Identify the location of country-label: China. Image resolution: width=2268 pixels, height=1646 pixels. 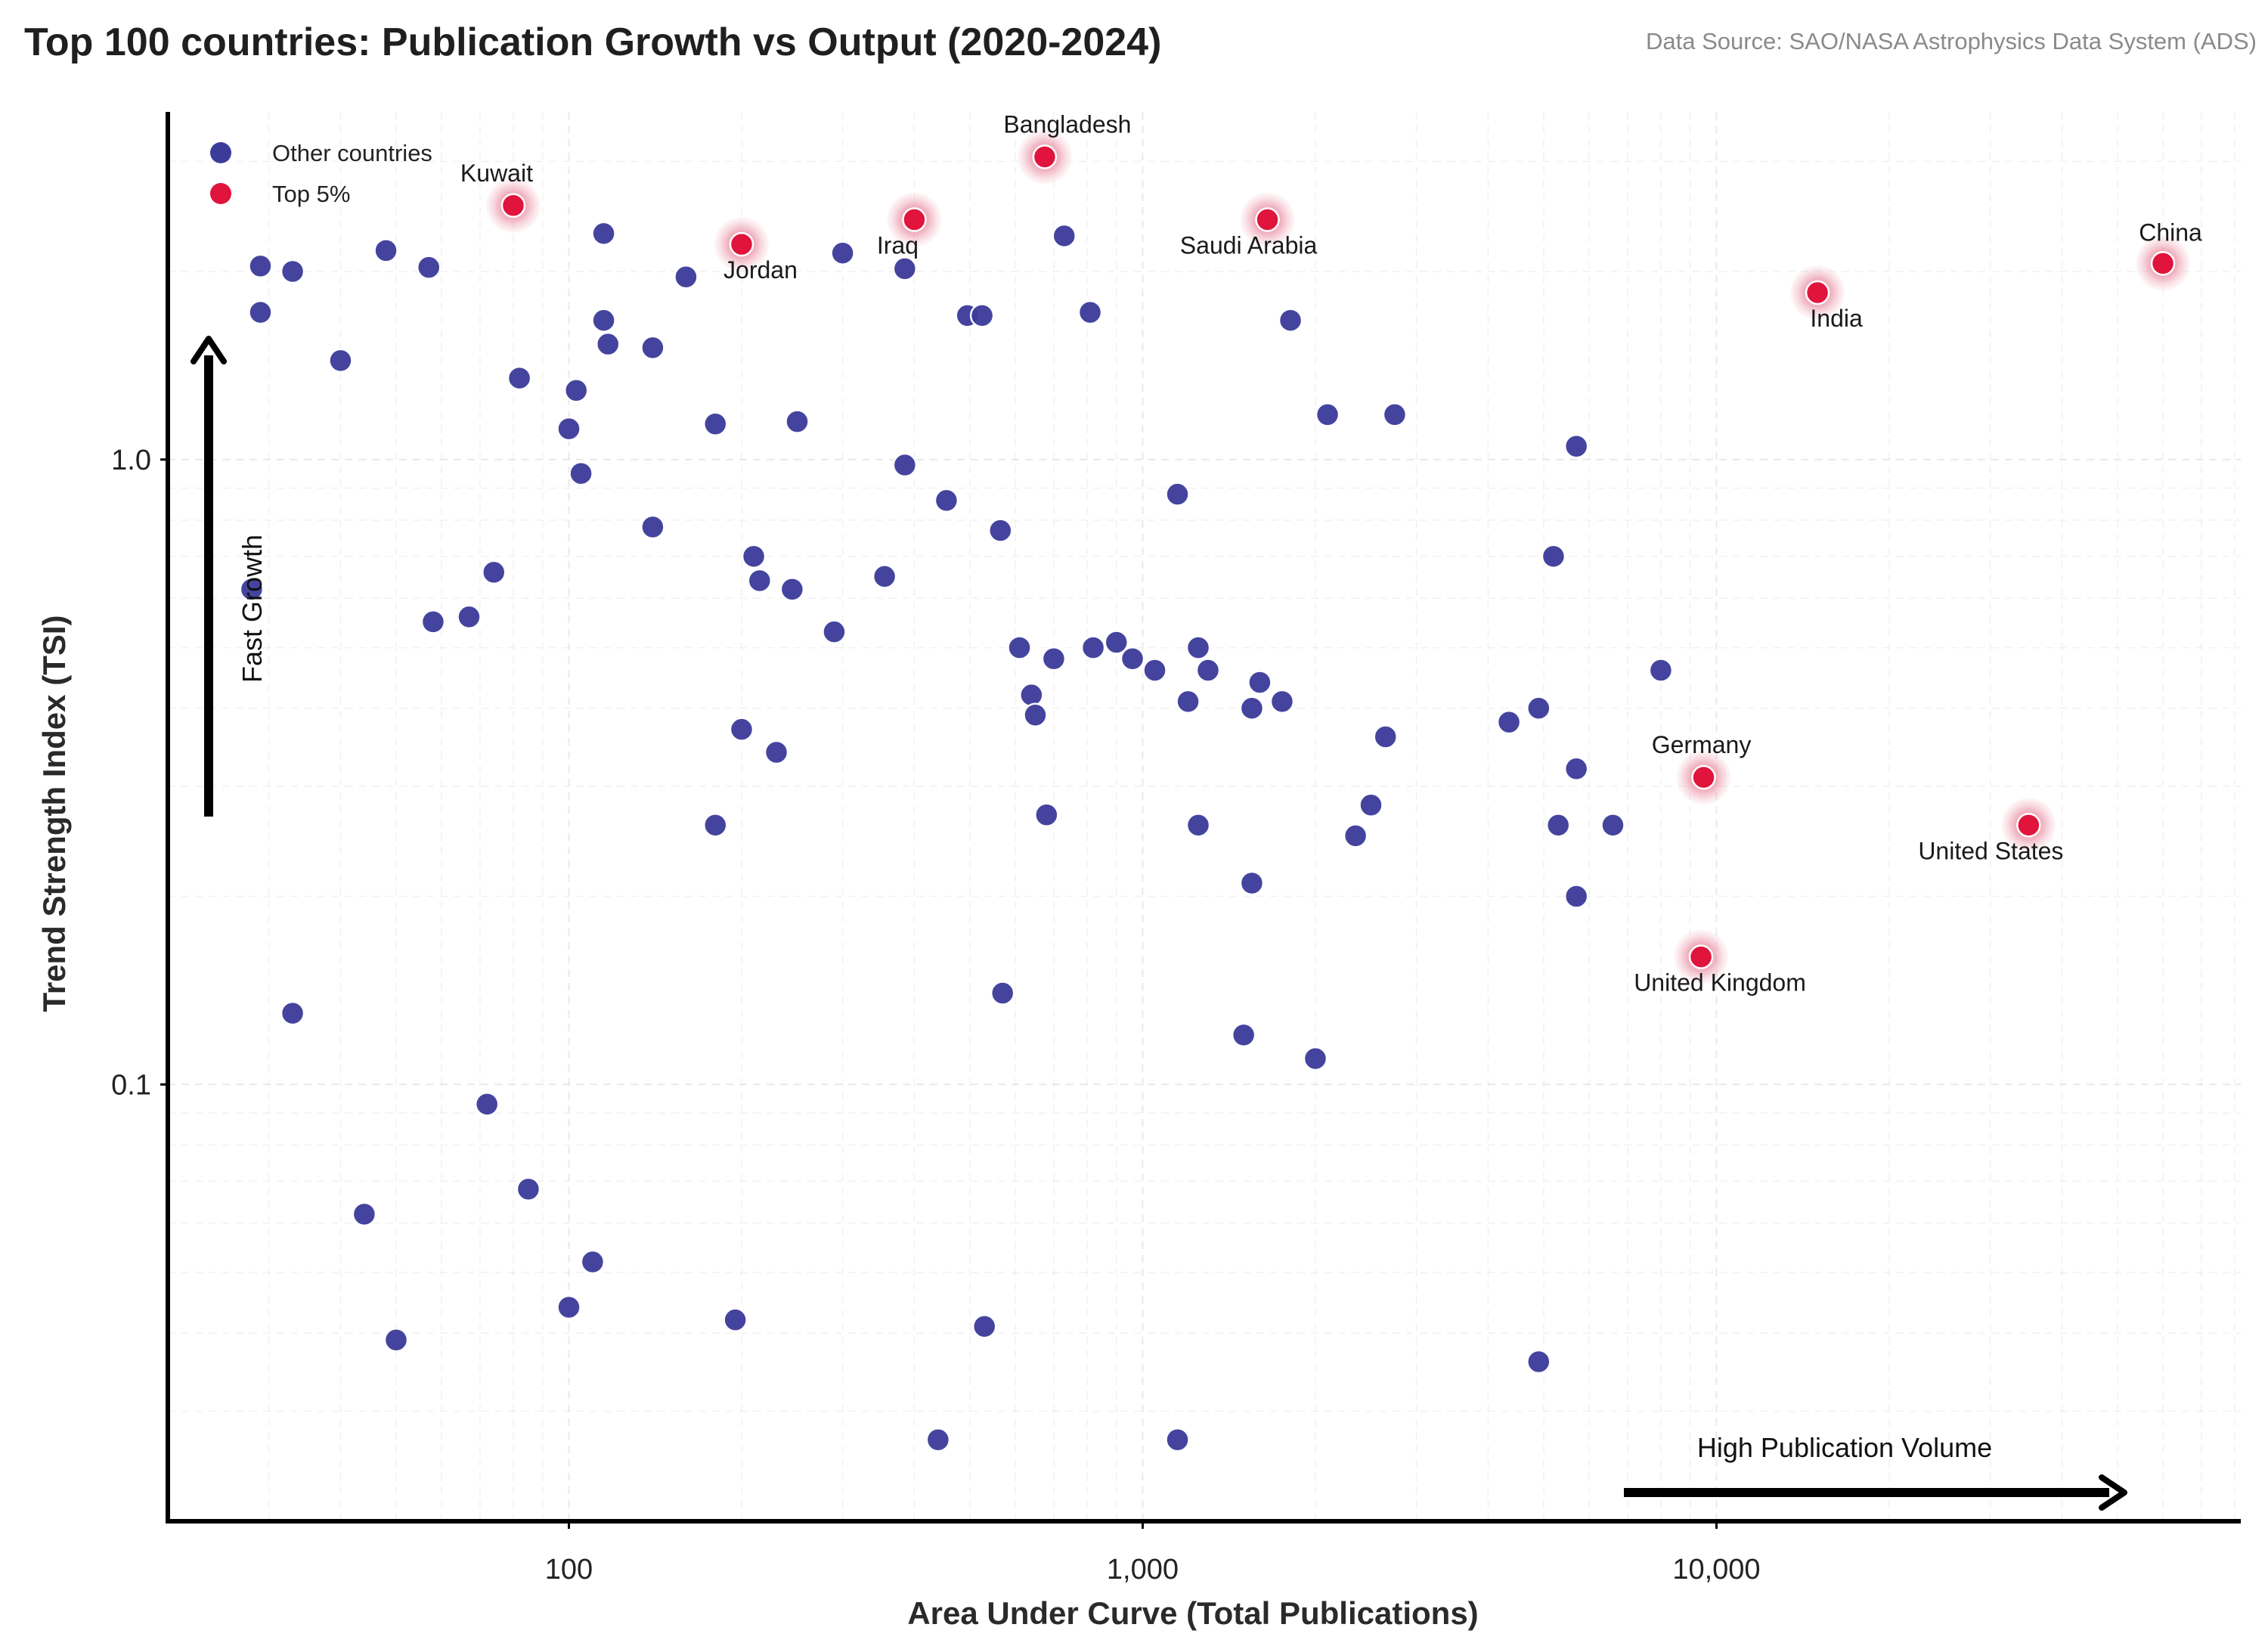
(2170, 232).